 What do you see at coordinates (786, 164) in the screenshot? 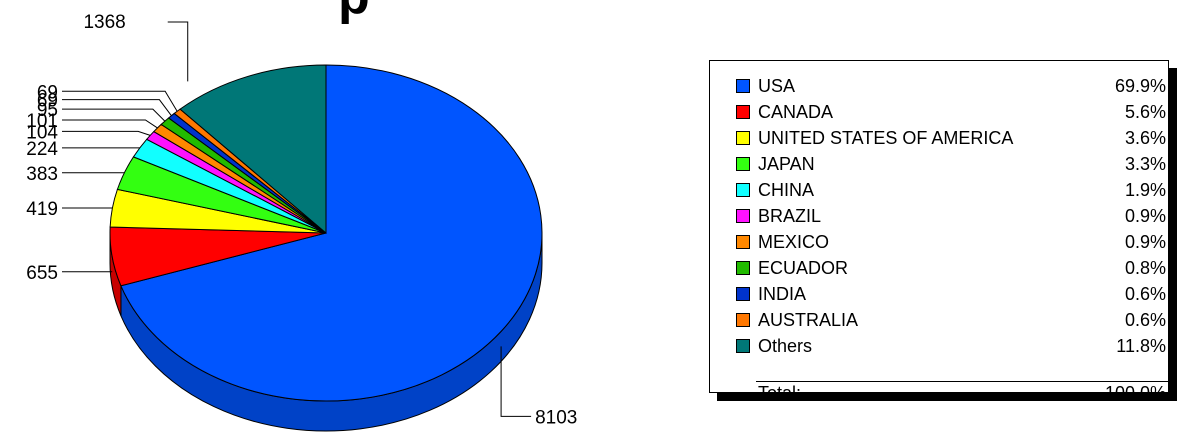
I see `legend-label: JAPAN` at bounding box center [786, 164].